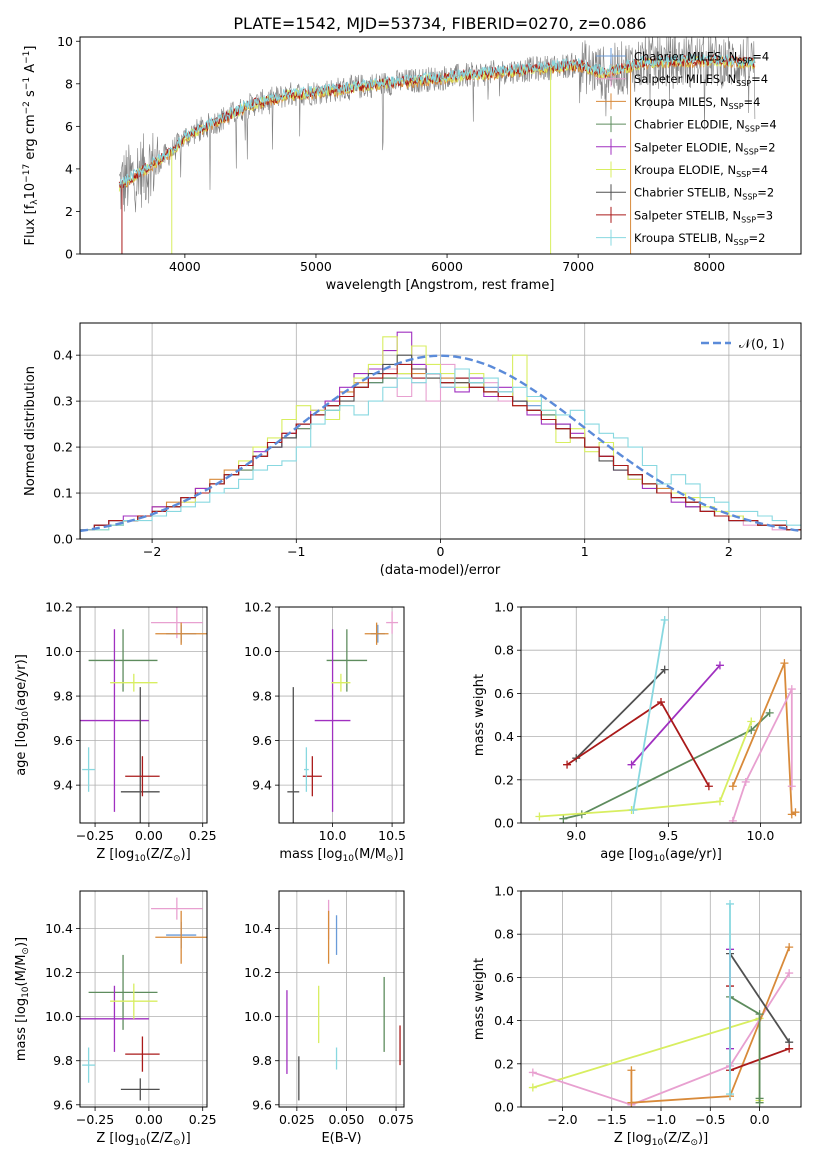  What do you see at coordinates (704, 194) in the screenshot?
I see `legend-label: Chabrier STELIB, NSSP=2` at bounding box center [704, 194].